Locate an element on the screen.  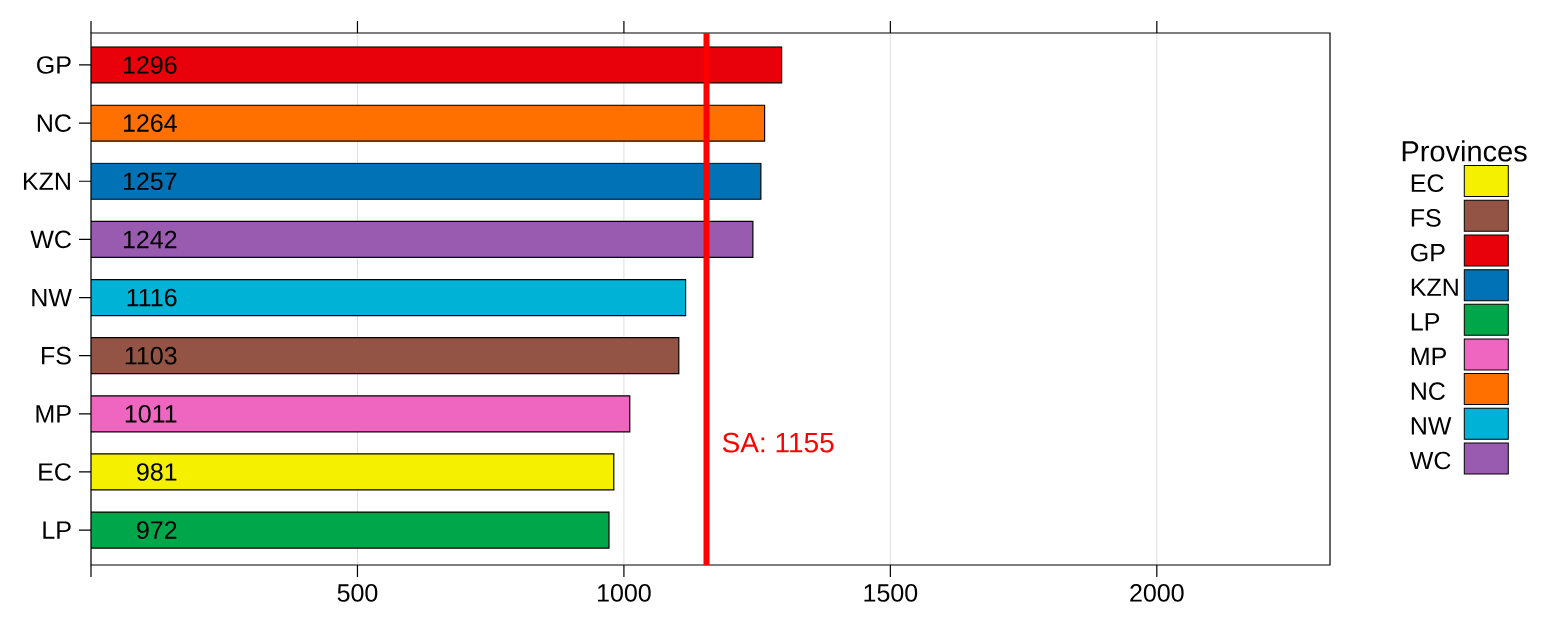
y-tick-label: FS is located at coordinates (56, 355).